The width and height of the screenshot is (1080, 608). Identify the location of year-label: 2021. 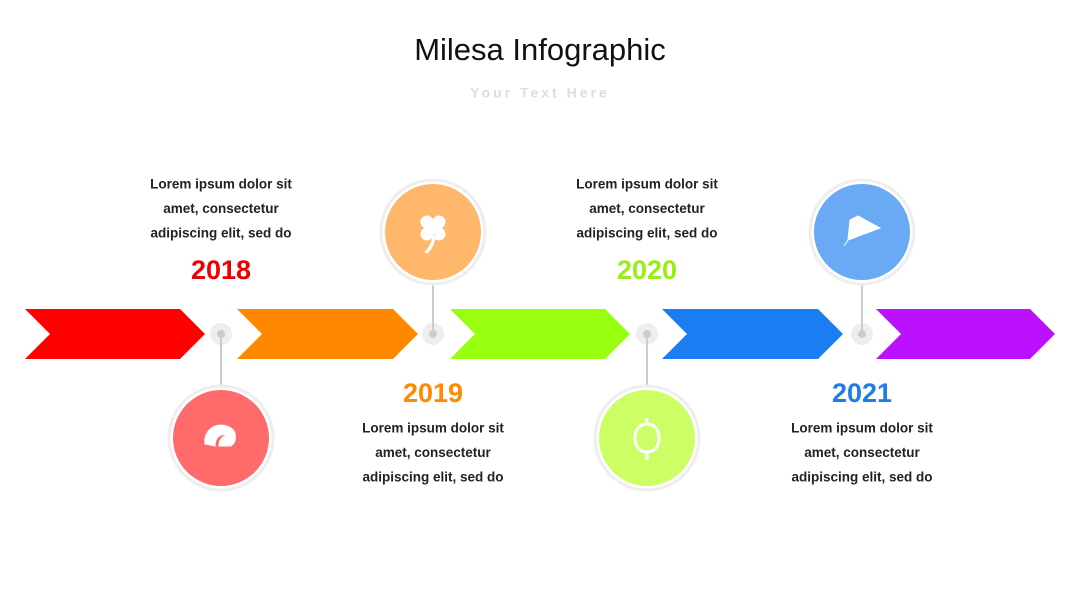
(862, 393).